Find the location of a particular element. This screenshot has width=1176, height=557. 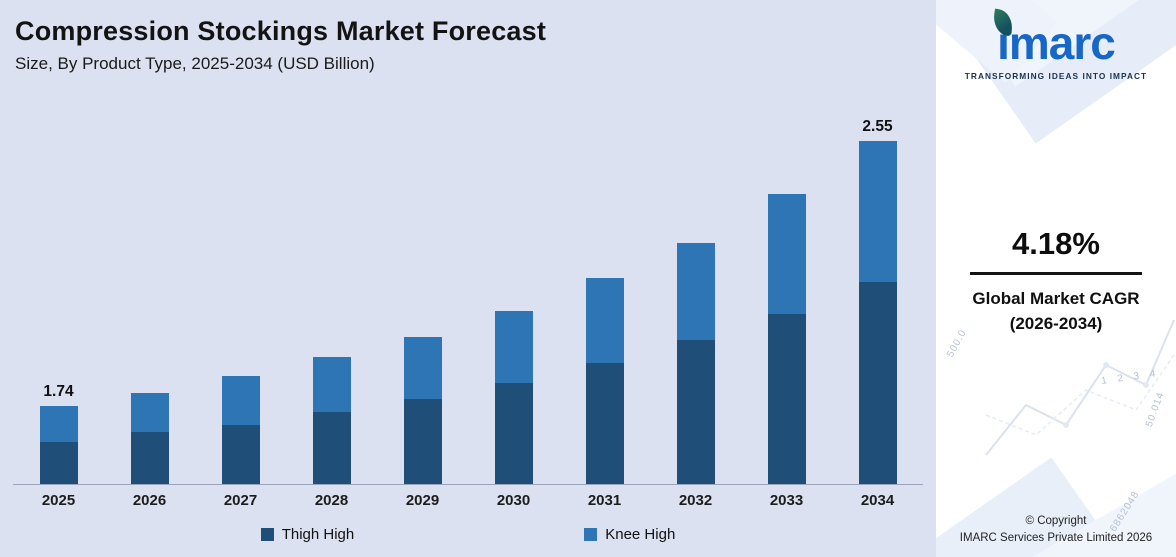

x-axis-labels: 2025 2026 2027 2028 2029 2030 2031 2032 2033 2034 is located at coordinates (468, 501).